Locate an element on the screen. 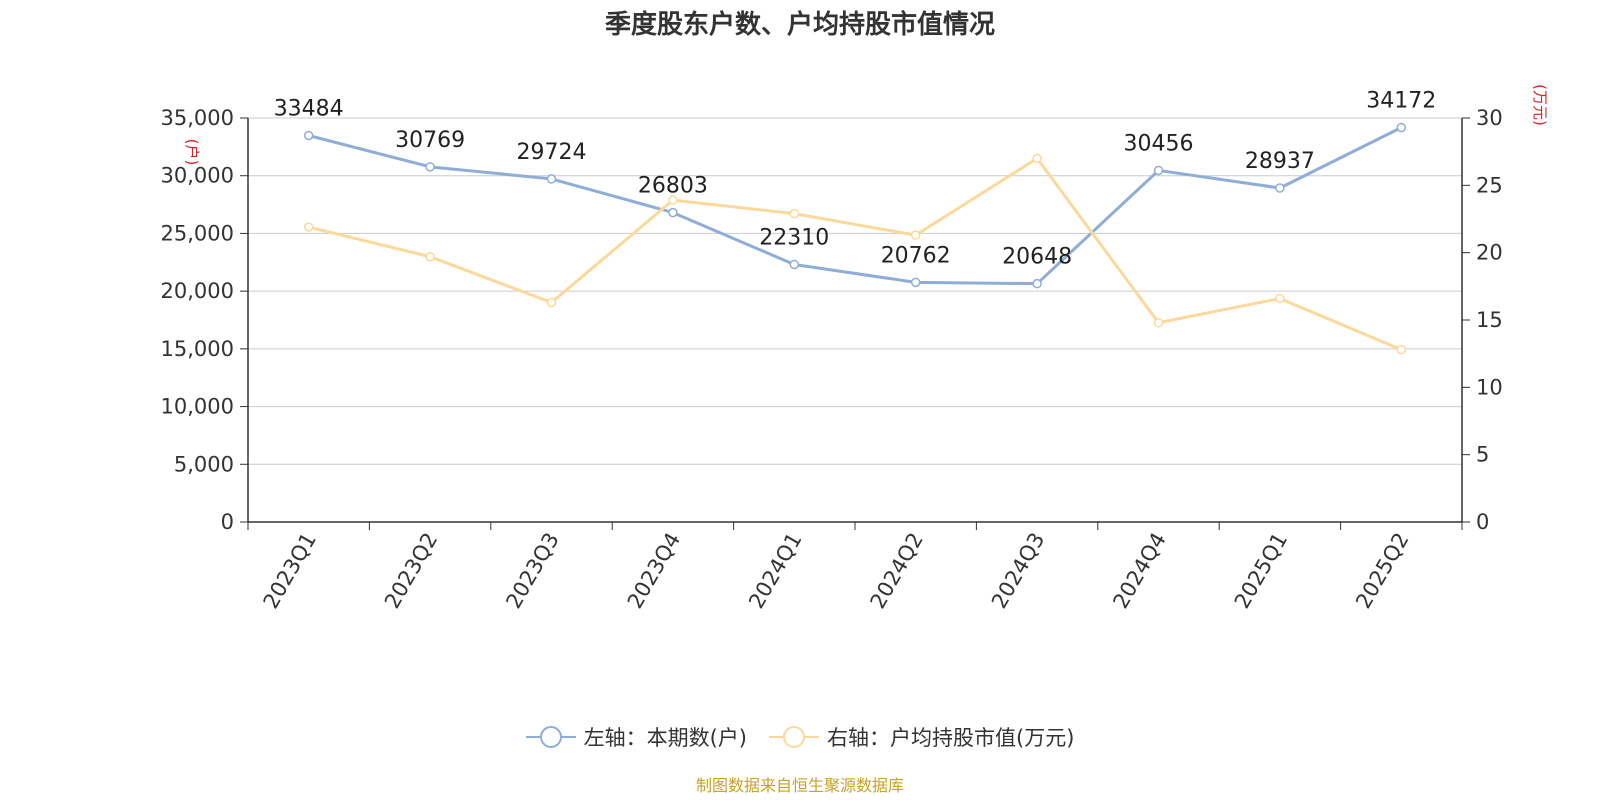 The width and height of the screenshot is (1600, 800). left-axis-unit: (户) is located at coordinates (192, 152).